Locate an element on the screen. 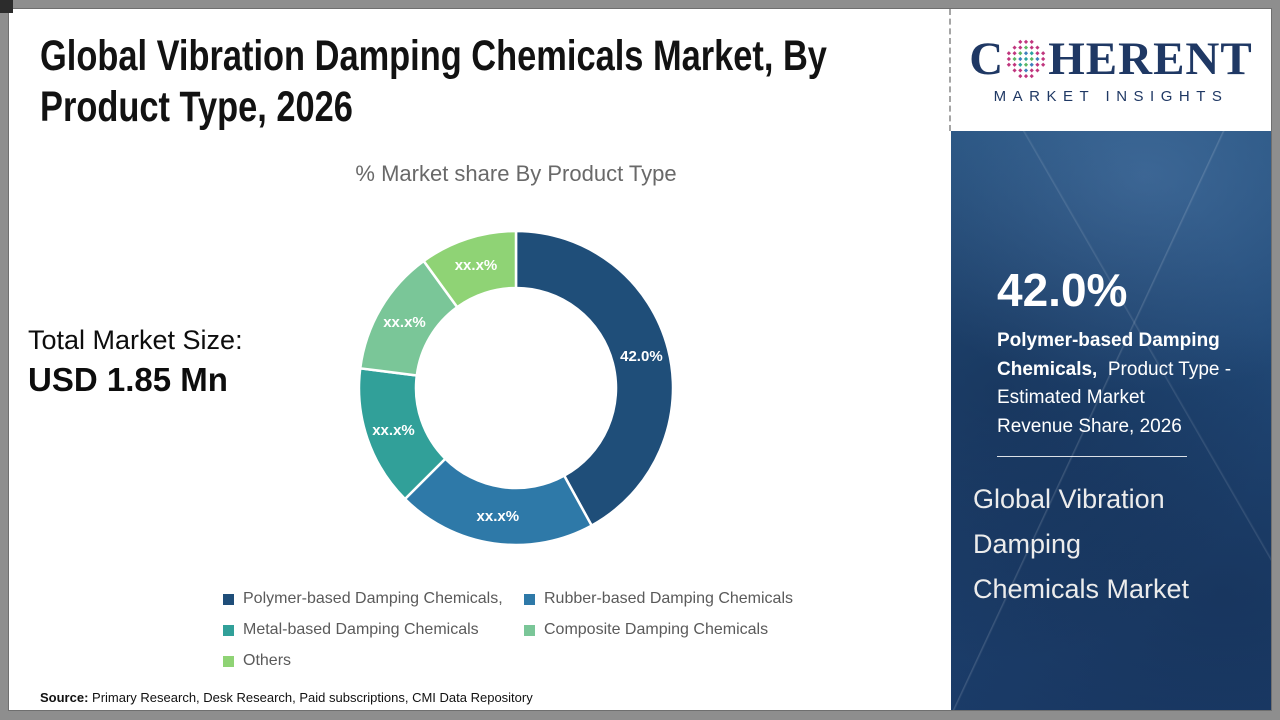 This screenshot has height=720, width=1280. stat-value: 42.0% is located at coordinates (1062, 290).